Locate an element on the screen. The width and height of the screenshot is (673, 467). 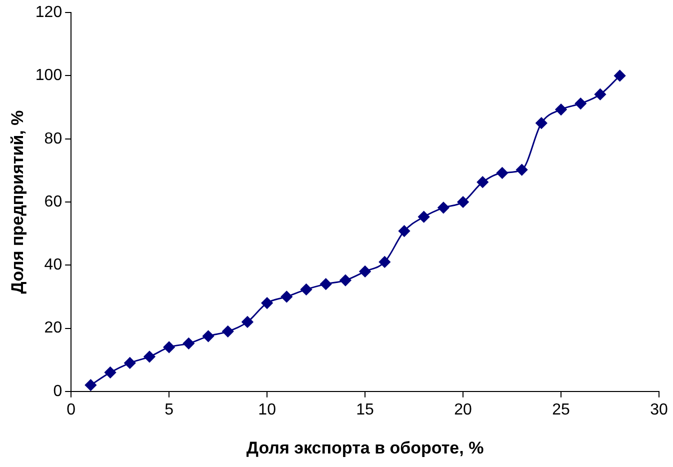
y-tick-label: 40 is located at coordinates (53, 265).